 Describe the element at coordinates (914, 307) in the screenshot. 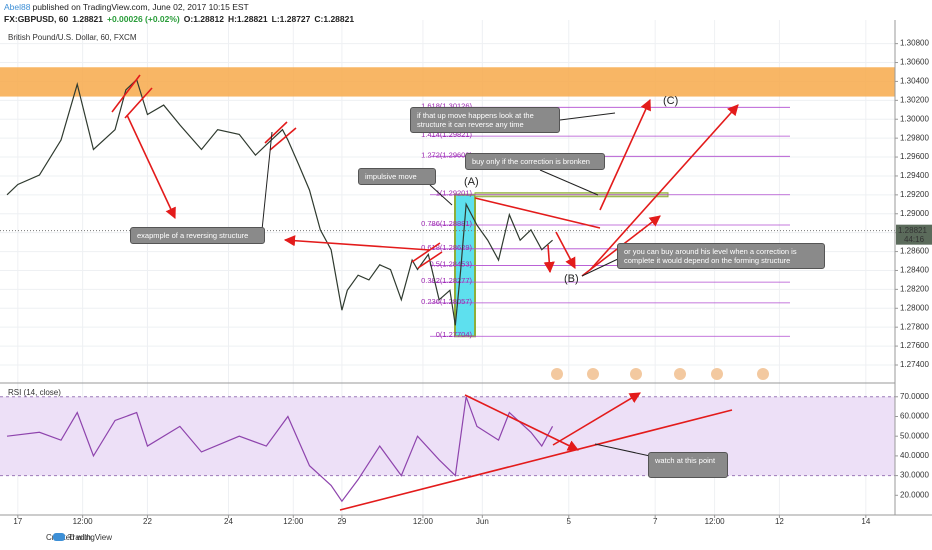

I see `y-tick-label: 1.28000` at that location.